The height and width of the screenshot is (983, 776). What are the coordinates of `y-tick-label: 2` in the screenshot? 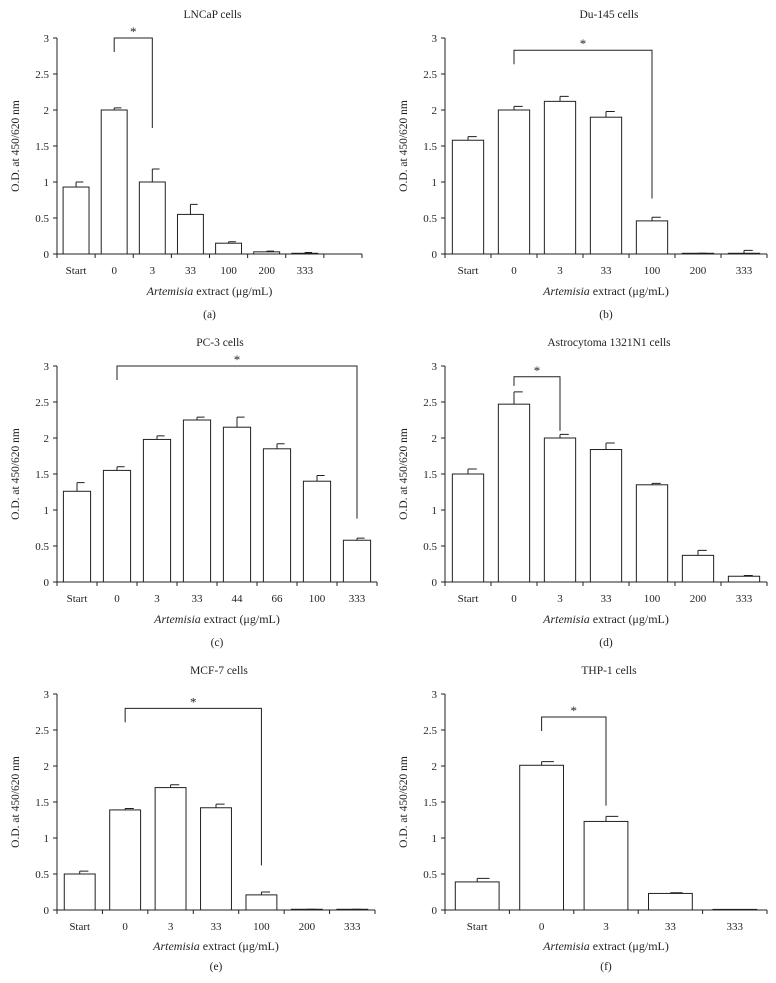 It's located at (435, 767).